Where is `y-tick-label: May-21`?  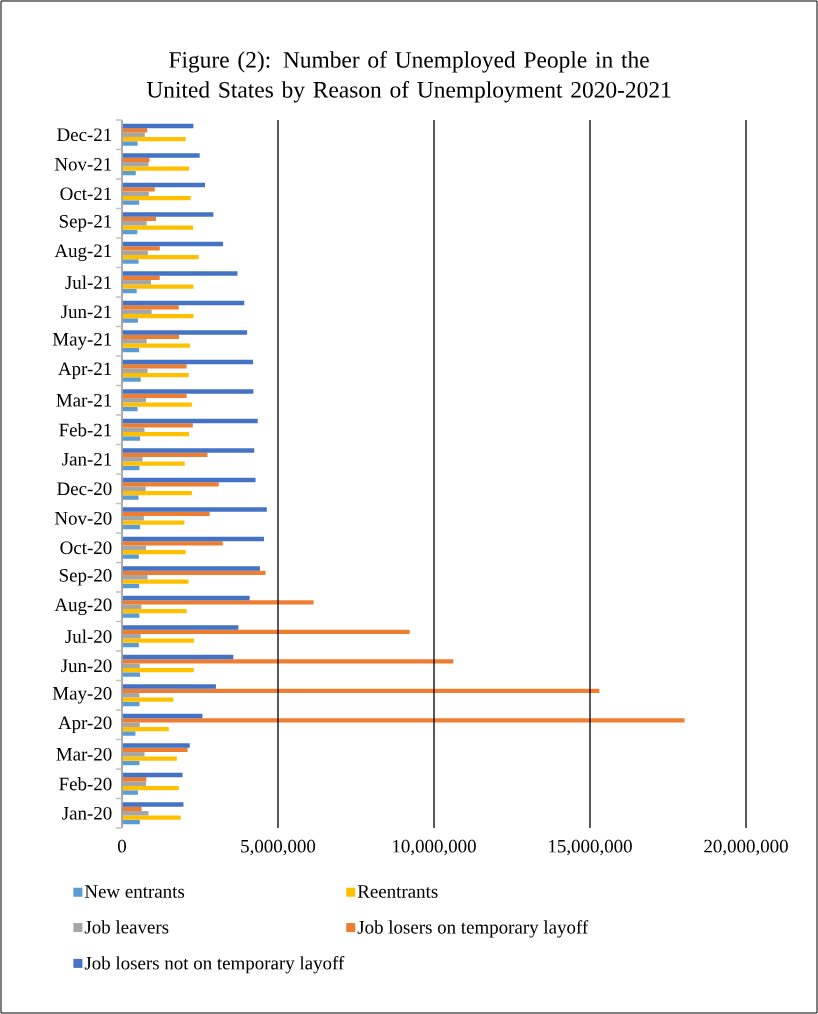
y-tick-label: May-21 is located at coordinates (82, 341).